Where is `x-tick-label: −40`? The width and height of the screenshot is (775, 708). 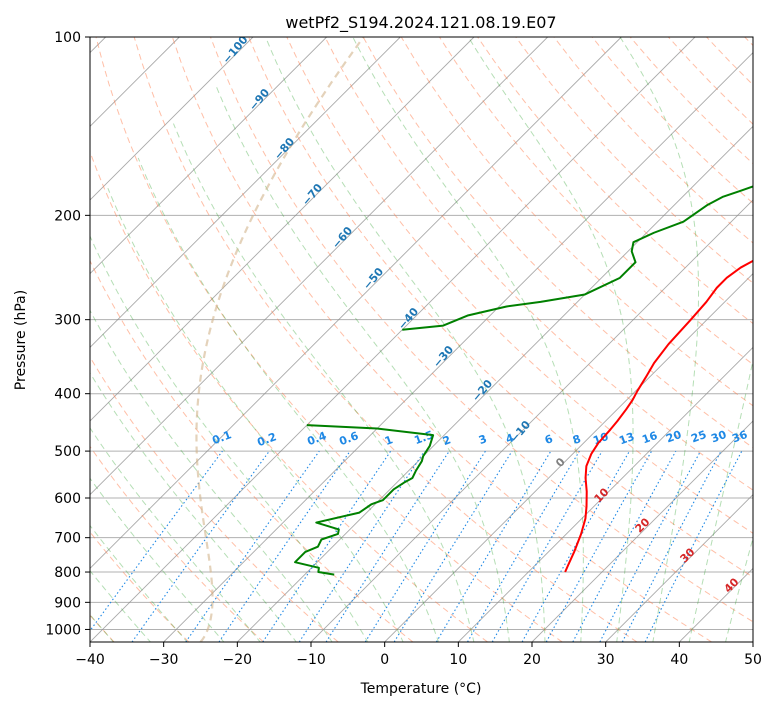 x-tick-label: −40 is located at coordinates (90, 660).